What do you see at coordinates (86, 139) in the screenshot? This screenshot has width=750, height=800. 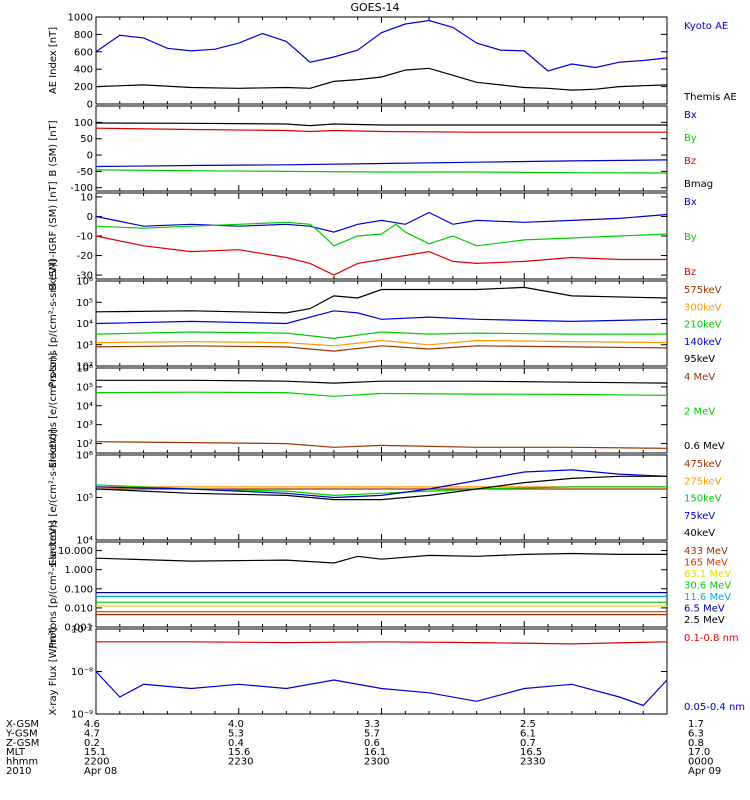 I see `y-tick-label: 50` at bounding box center [86, 139].